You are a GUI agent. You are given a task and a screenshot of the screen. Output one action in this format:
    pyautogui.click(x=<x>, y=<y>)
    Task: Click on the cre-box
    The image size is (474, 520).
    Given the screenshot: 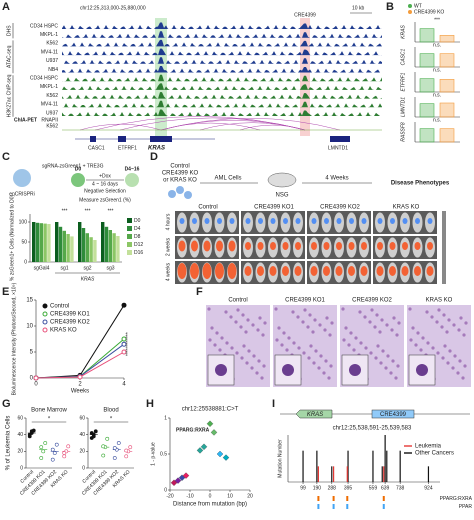 What is the action you would take?
    pyautogui.click(x=393, y=414)
    